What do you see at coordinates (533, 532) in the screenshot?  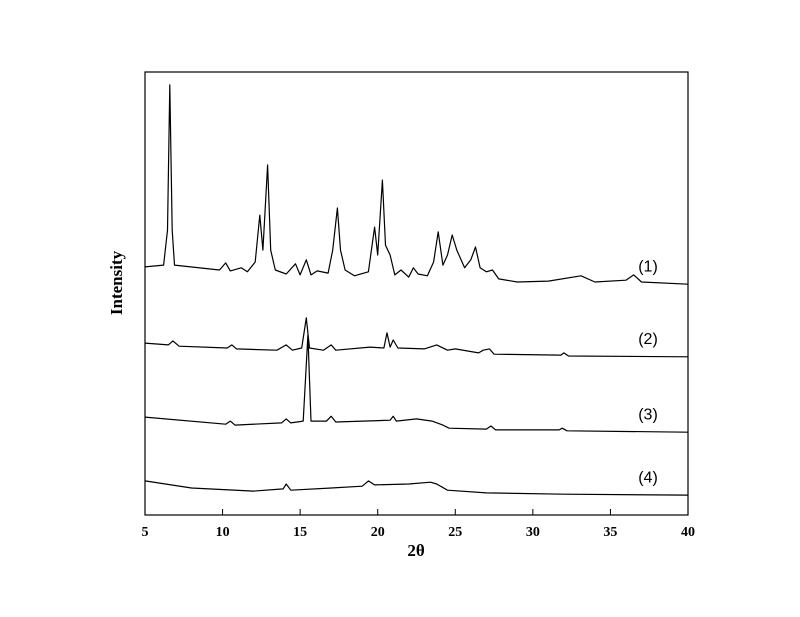 I see `x-tick-label: 30` at bounding box center [533, 532].